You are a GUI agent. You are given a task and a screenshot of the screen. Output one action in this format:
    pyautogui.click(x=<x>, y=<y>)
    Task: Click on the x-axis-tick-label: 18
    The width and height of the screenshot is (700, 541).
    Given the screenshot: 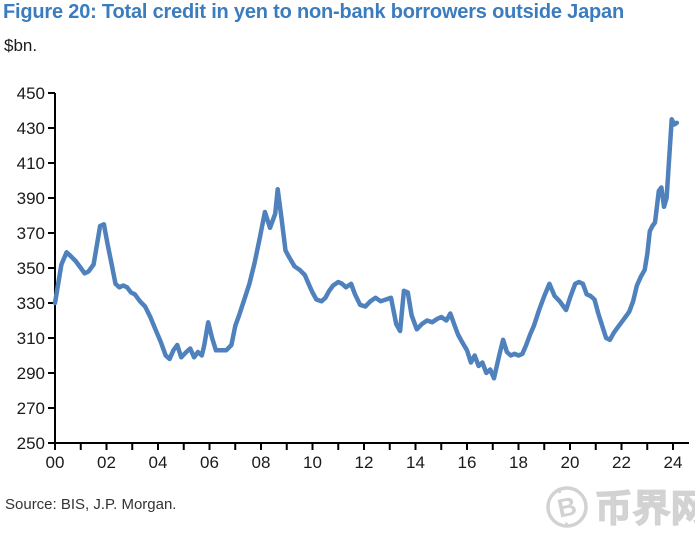 What is the action you would take?
    pyautogui.click(x=518, y=462)
    